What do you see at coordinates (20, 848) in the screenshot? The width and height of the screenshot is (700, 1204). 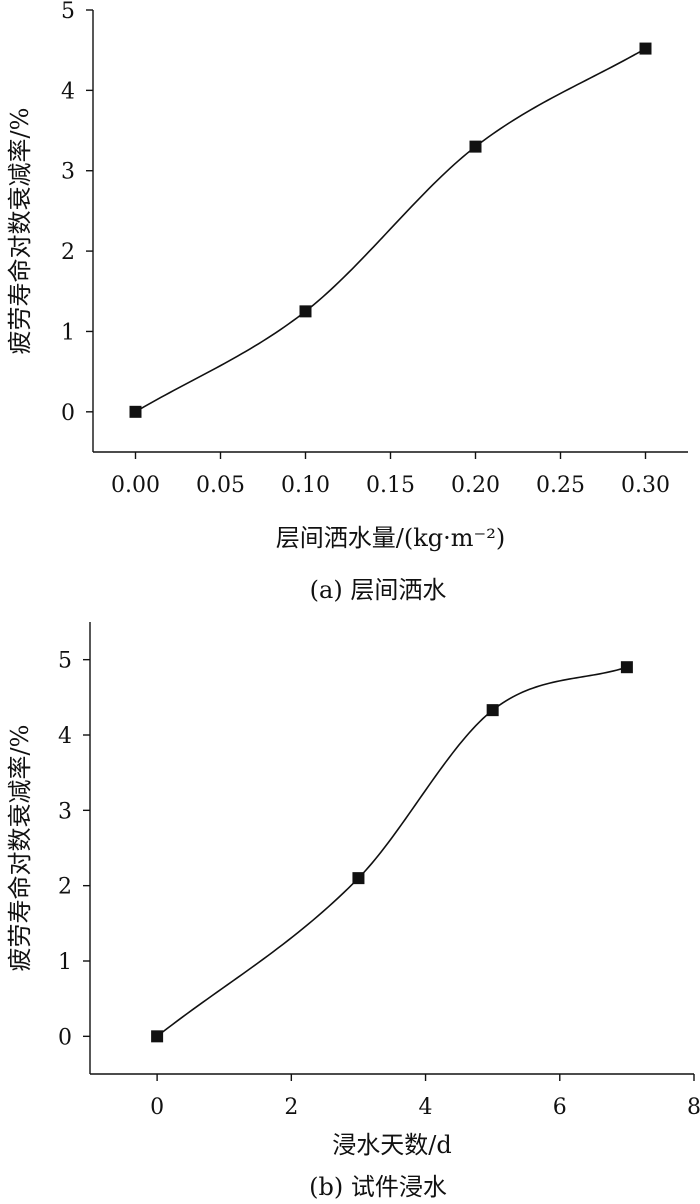 I see `y-axis-label-b: 疲劳寿命对数衰减率/%` at bounding box center [20, 848].